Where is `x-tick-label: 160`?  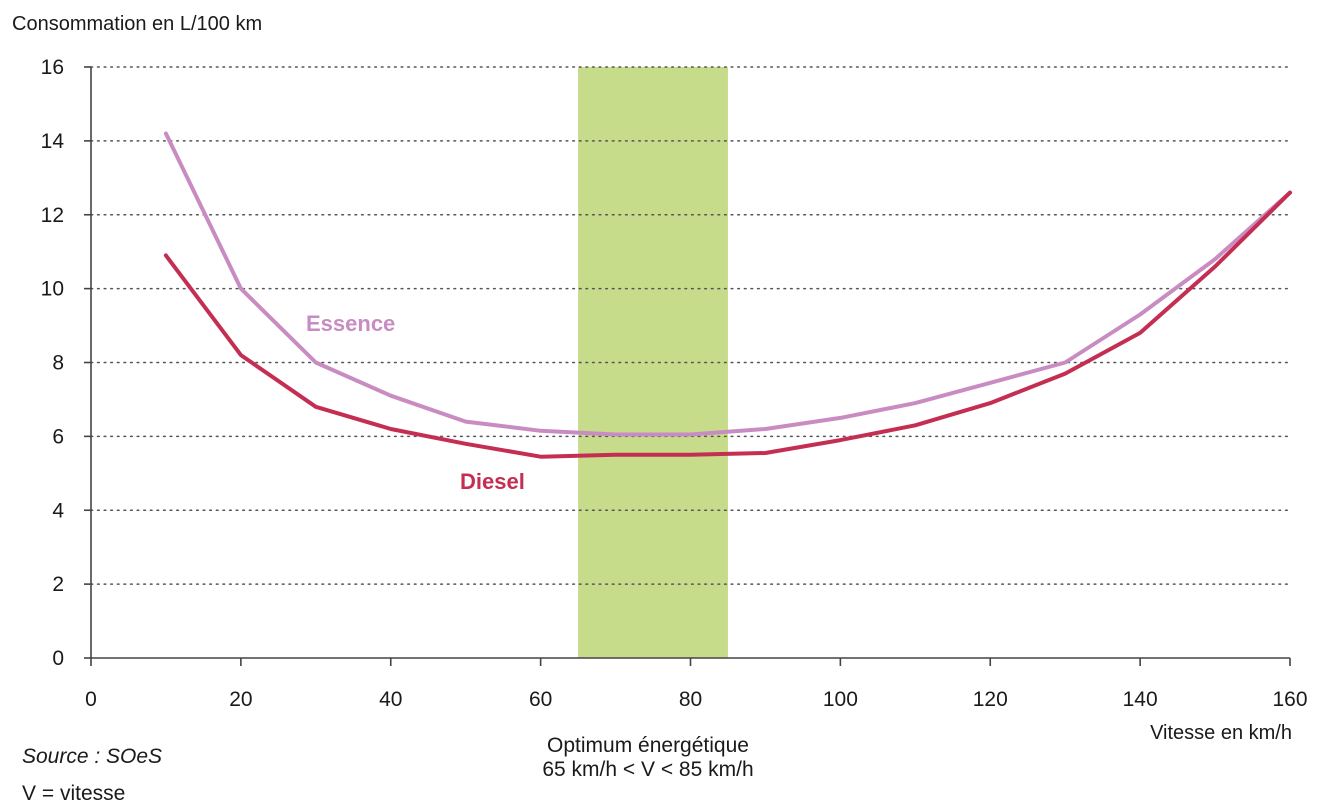 x-tick-label: 160 is located at coordinates (1289, 699).